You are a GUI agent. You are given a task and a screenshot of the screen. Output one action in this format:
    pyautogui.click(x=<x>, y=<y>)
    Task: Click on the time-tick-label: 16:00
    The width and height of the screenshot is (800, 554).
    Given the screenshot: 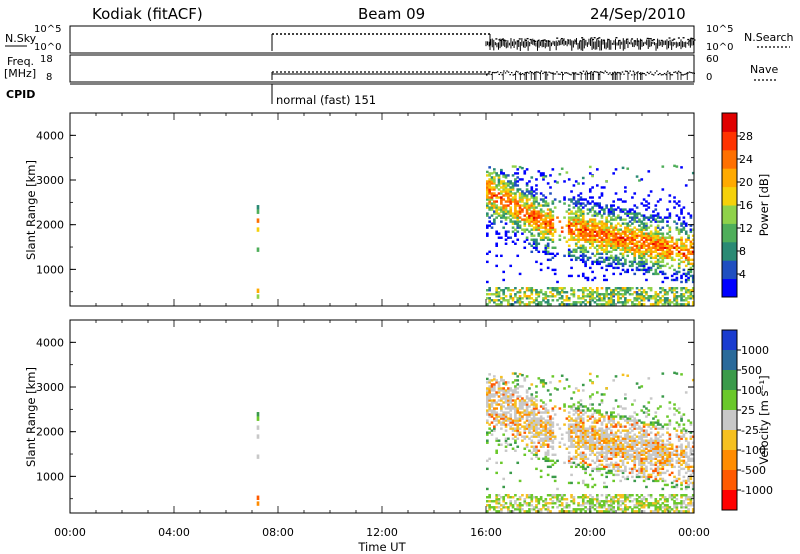 What is the action you would take?
    pyautogui.click(x=486, y=532)
    